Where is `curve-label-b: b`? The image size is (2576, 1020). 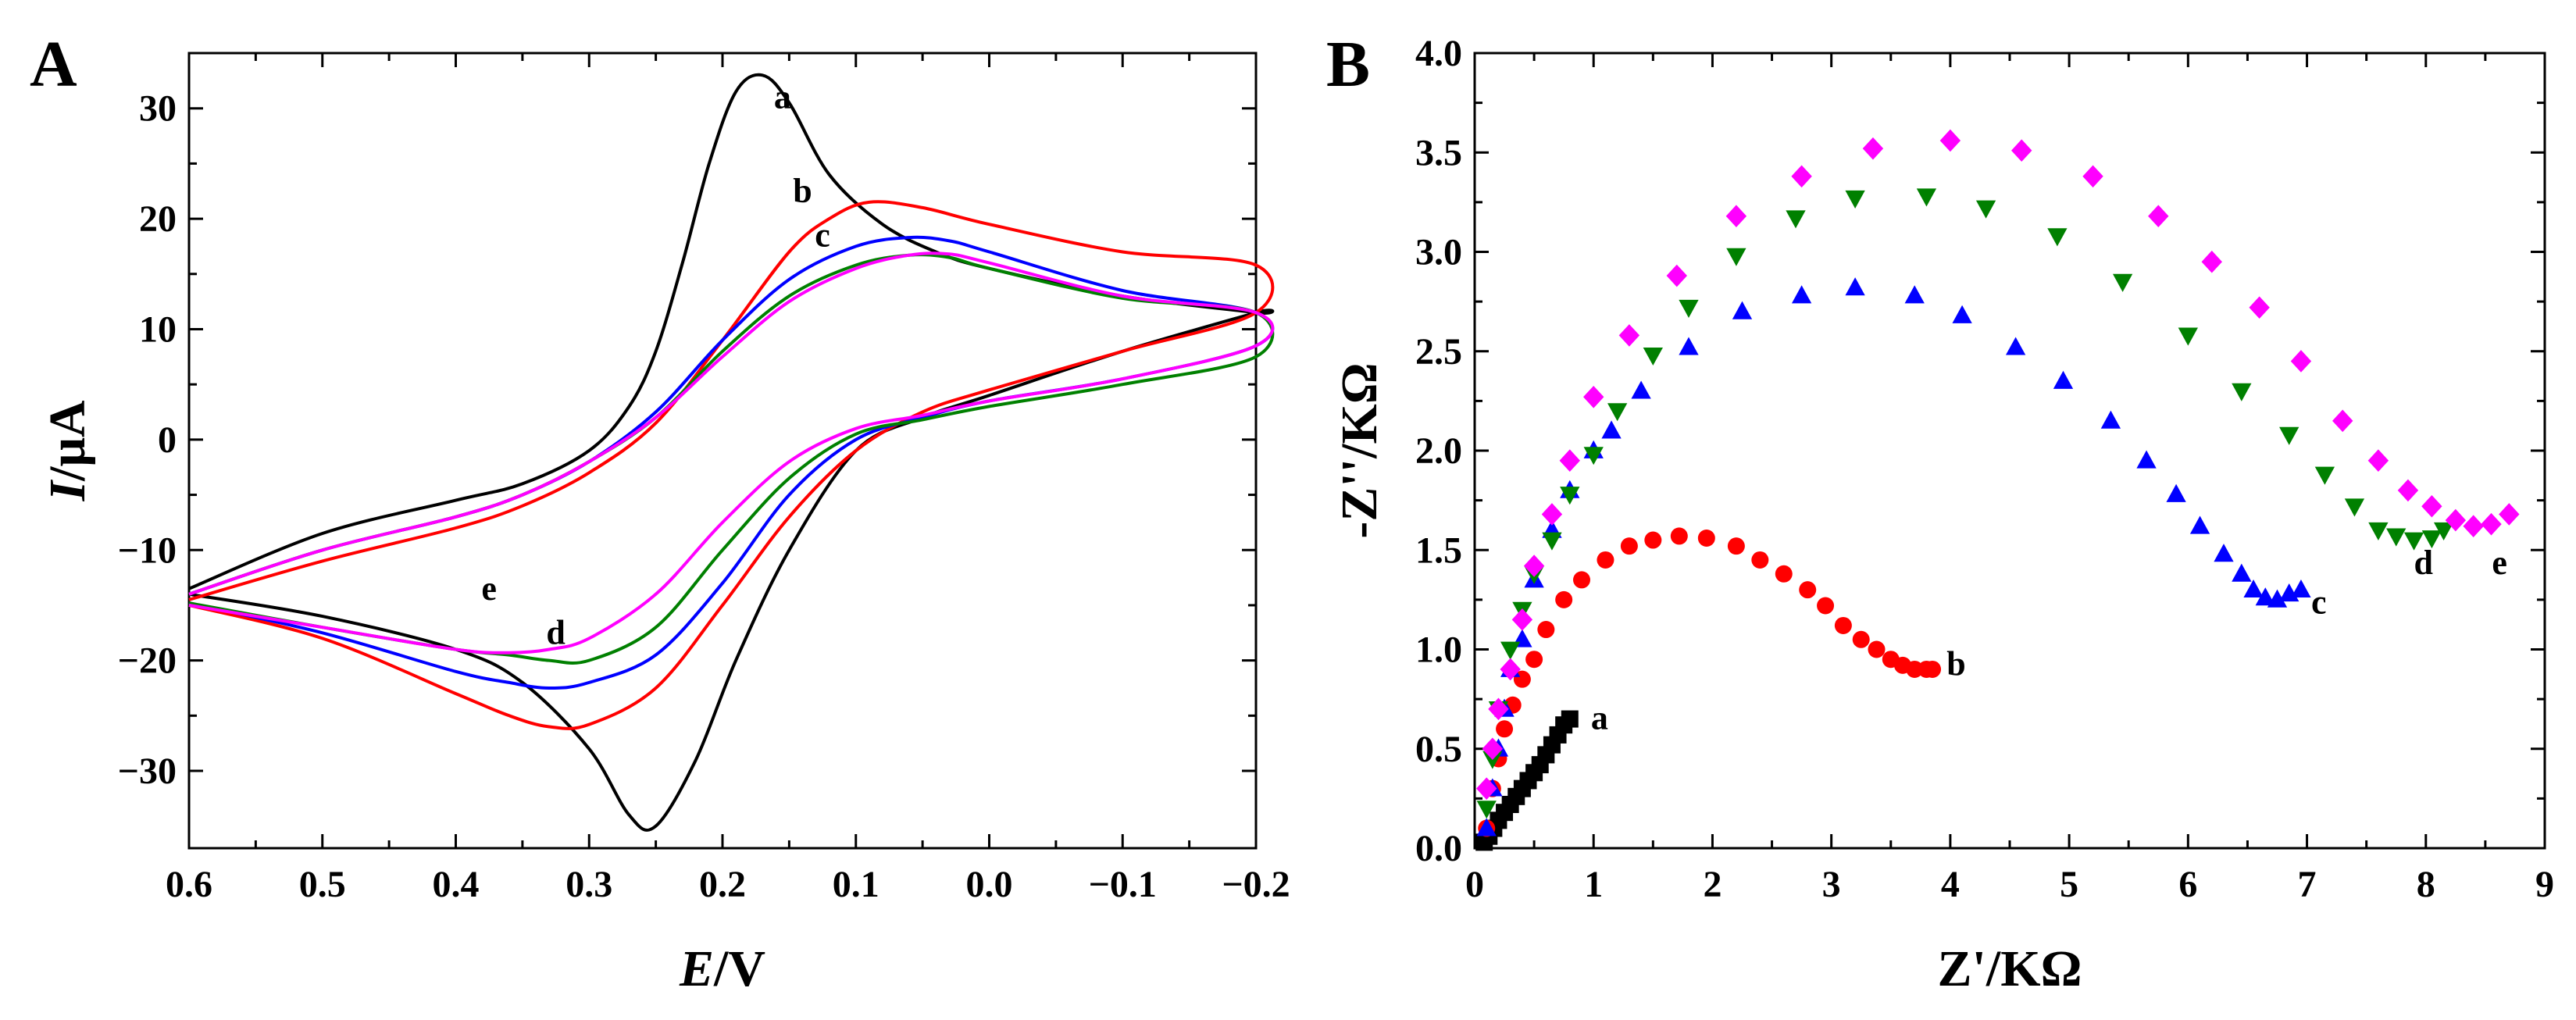
curve-label-b: b is located at coordinates (802, 191).